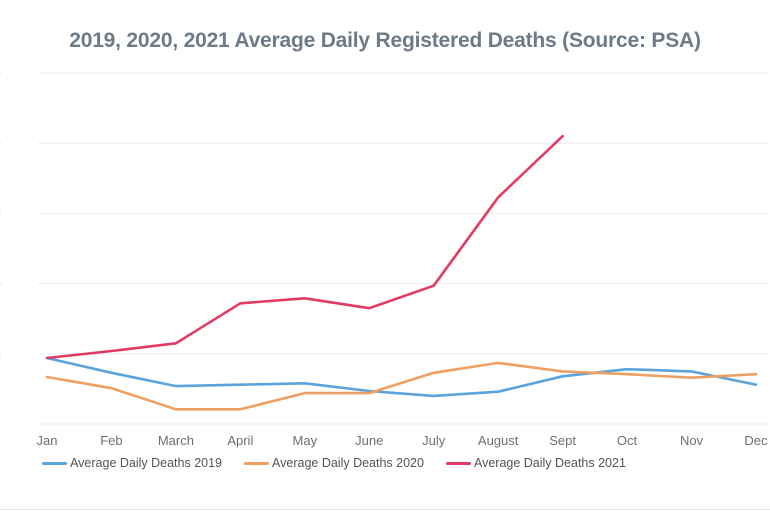 This screenshot has width=770, height=513. Describe the element at coordinates (385, 509) in the screenshot. I see `bottom-divider-line` at that location.